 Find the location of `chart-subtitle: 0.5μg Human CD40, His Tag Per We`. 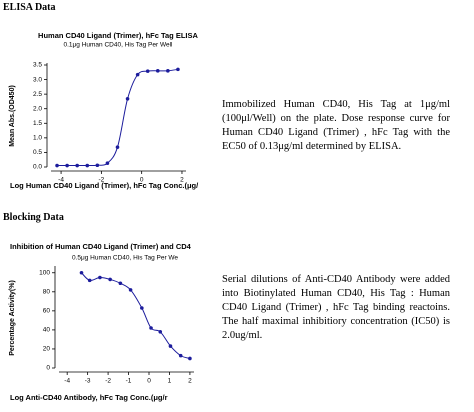

chart-subtitle: 0.5μg Human CD40, His Tag Per We is located at coordinates (125, 258).